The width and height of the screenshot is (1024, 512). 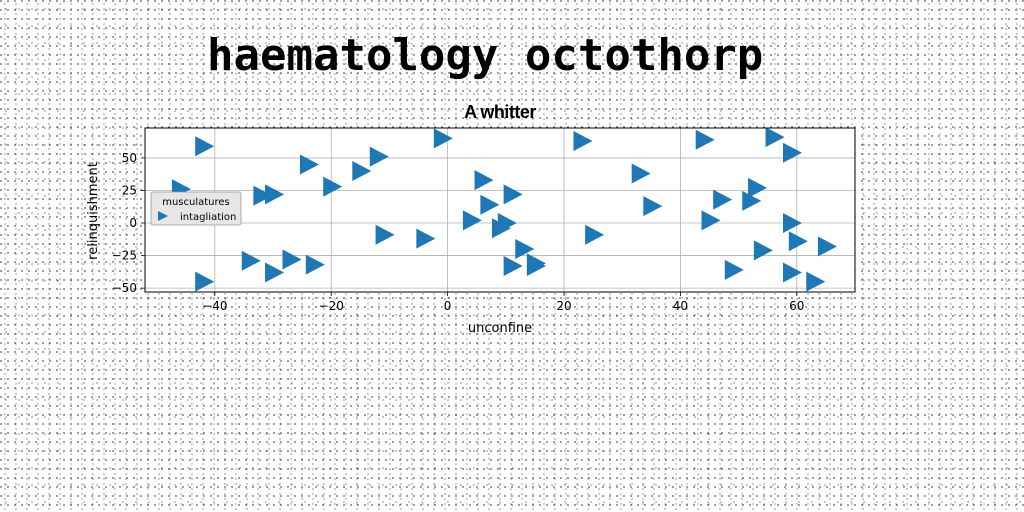 What do you see at coordinates (331, 306) in the screenshot?
I see `x-tick-label: −20` at bounding box center [331, 306].